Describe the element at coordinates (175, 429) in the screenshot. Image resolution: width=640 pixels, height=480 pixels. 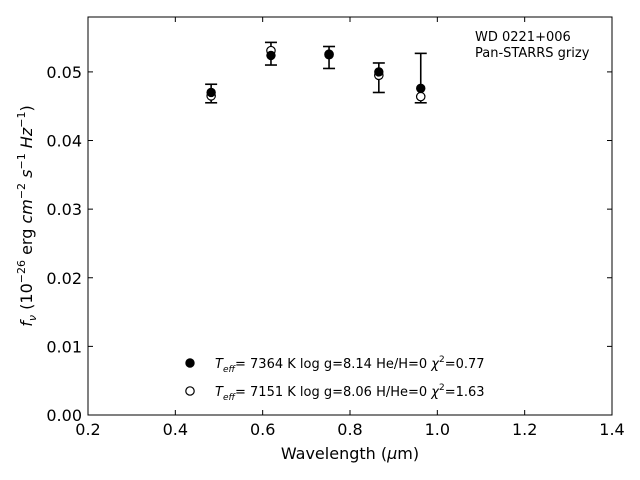
I see `x-tick-label: 0.4` at that location.